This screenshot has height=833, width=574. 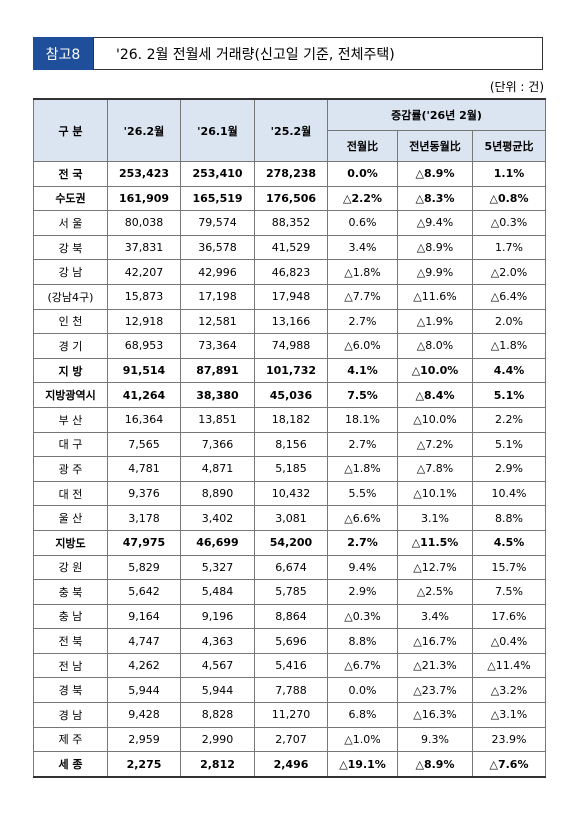 What do you see at coordinates (509, 641) in the screenshot?
I see `cell: △0.4%` at bounding box center [509, 641].